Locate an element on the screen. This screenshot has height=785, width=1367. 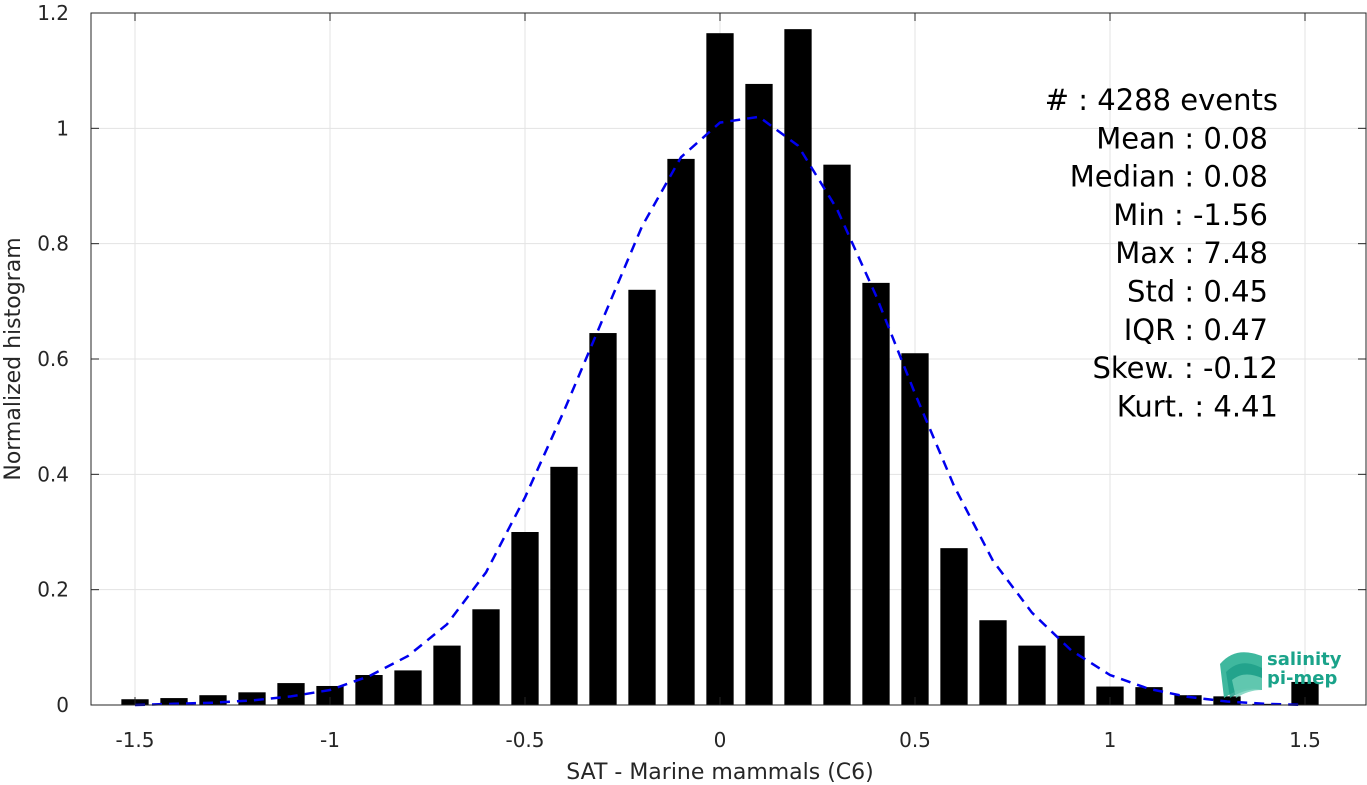
wave-logo-icon is located at coordinates (1241, 675).